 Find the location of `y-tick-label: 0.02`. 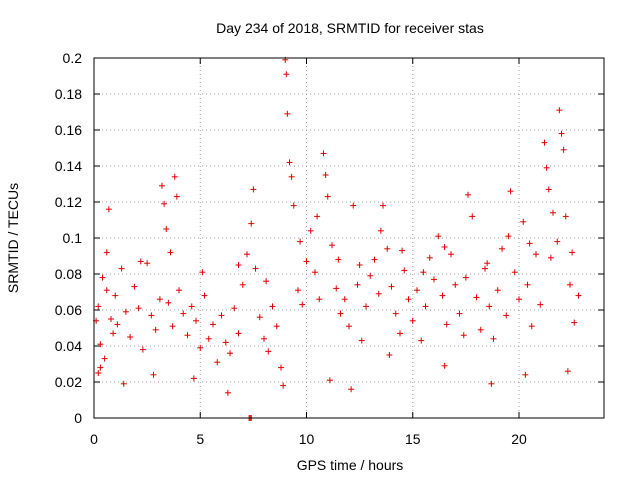

y-tick-label: 0.02 is located at coordinates (68, 382).